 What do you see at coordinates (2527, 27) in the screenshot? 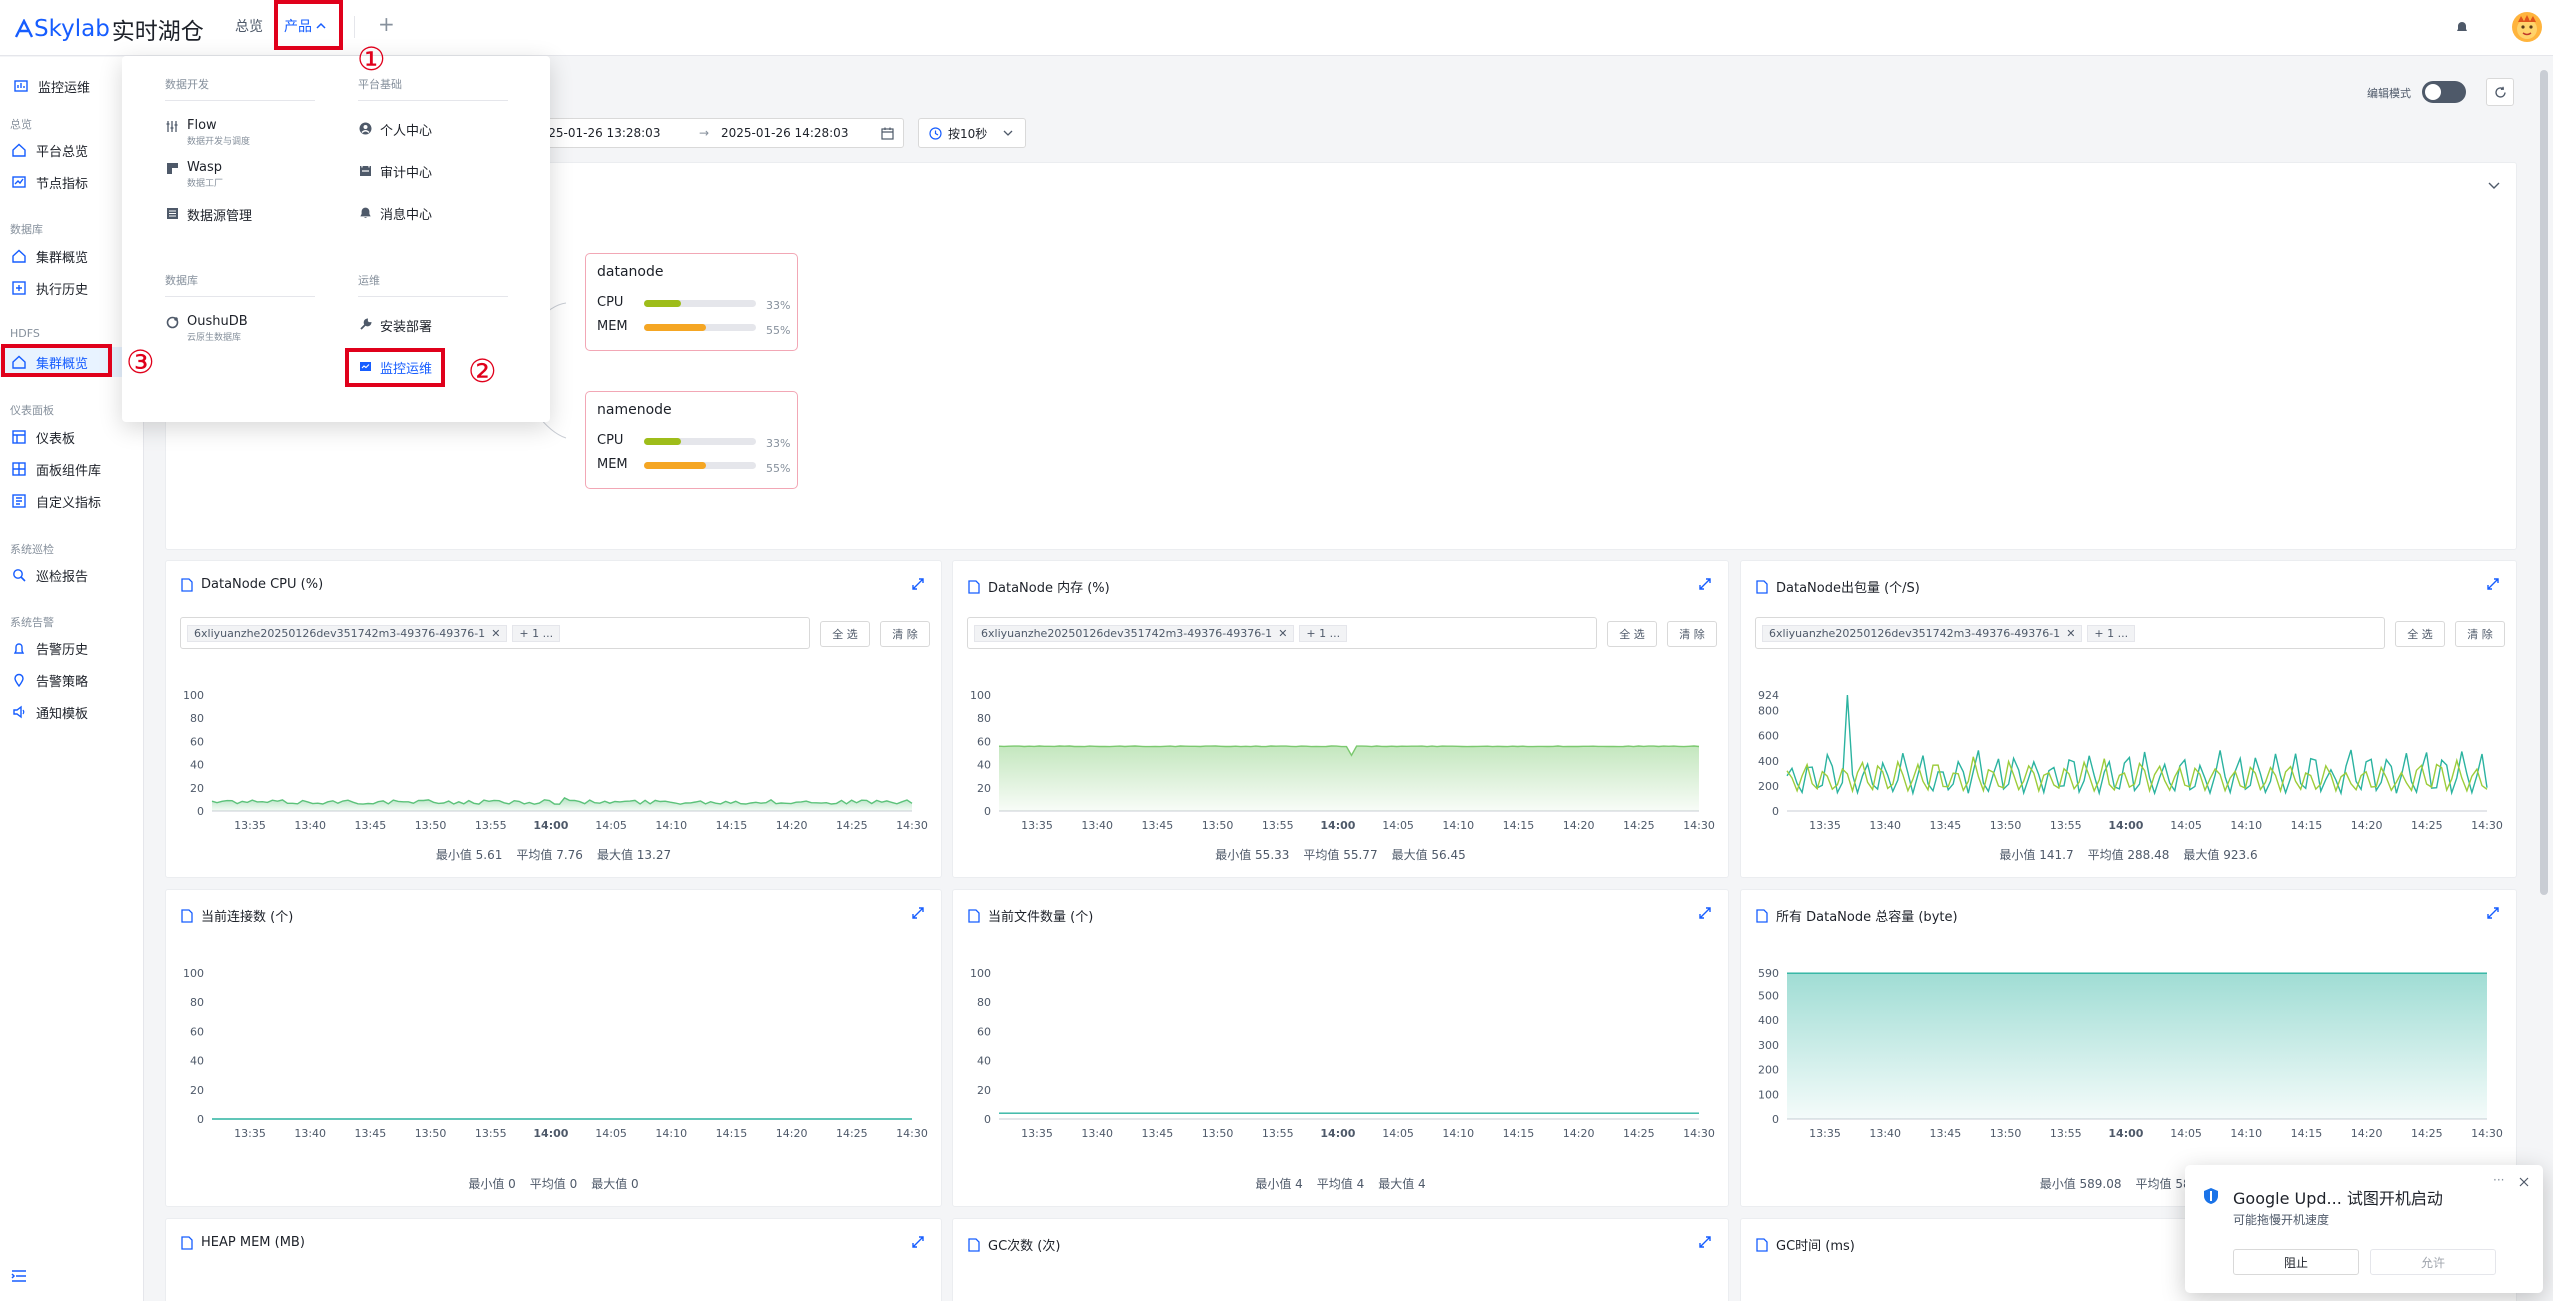
I see `user-avatar` at bounding box center [2527, 27].